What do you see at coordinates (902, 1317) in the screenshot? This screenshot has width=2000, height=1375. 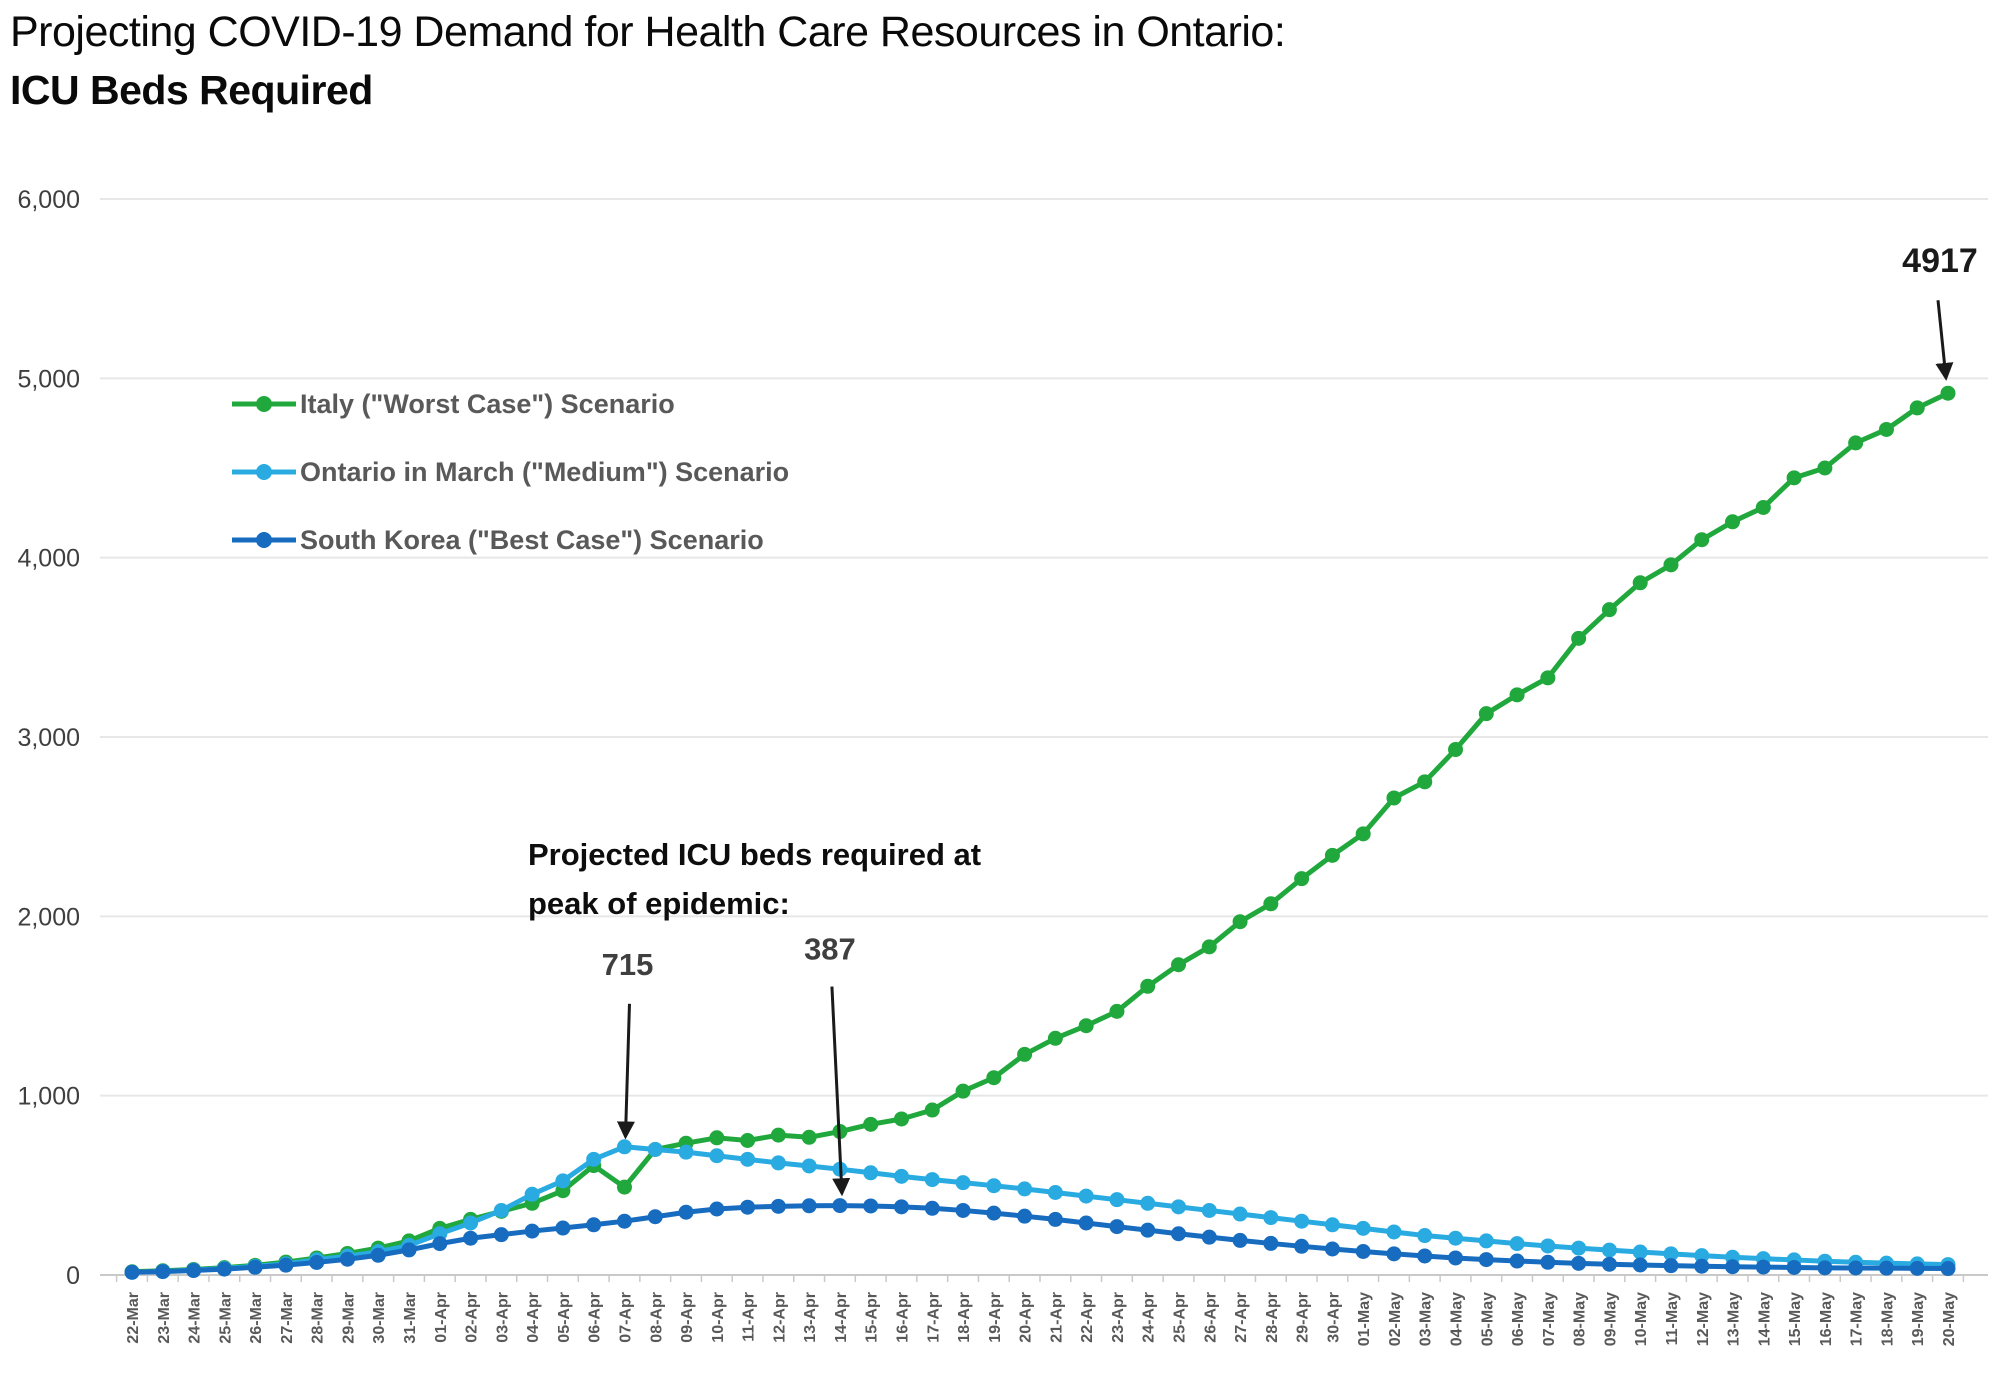 I see `x-tick-label: 16-Apr` at bounding box center [902, 1317].